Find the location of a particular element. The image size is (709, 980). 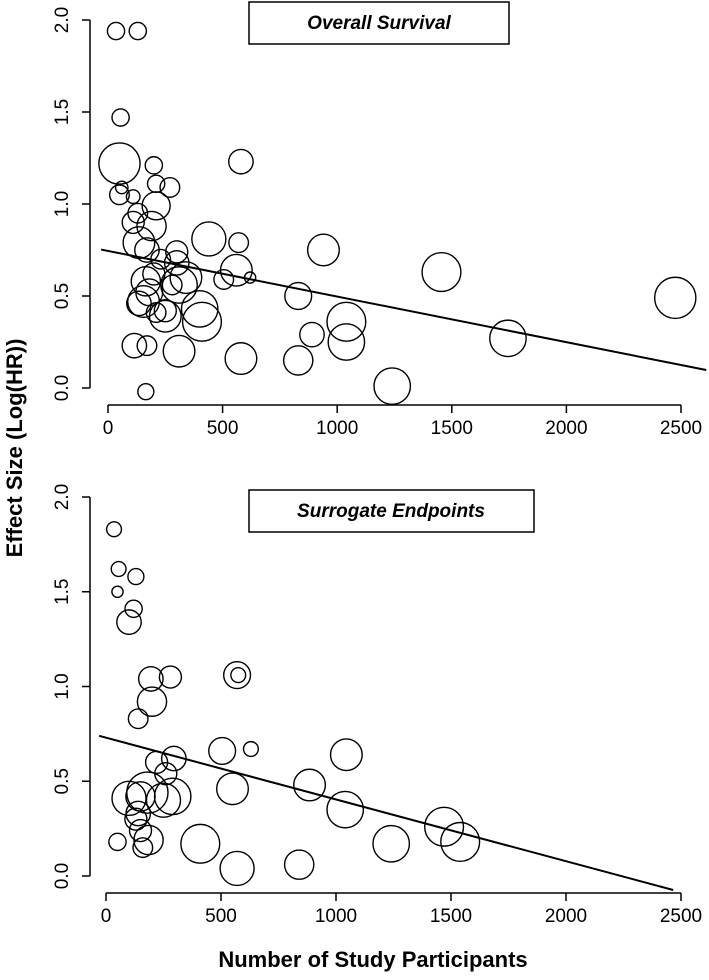

y-axis-title: Effect Size (Log(HR)) is located at coordinates (14, 448).